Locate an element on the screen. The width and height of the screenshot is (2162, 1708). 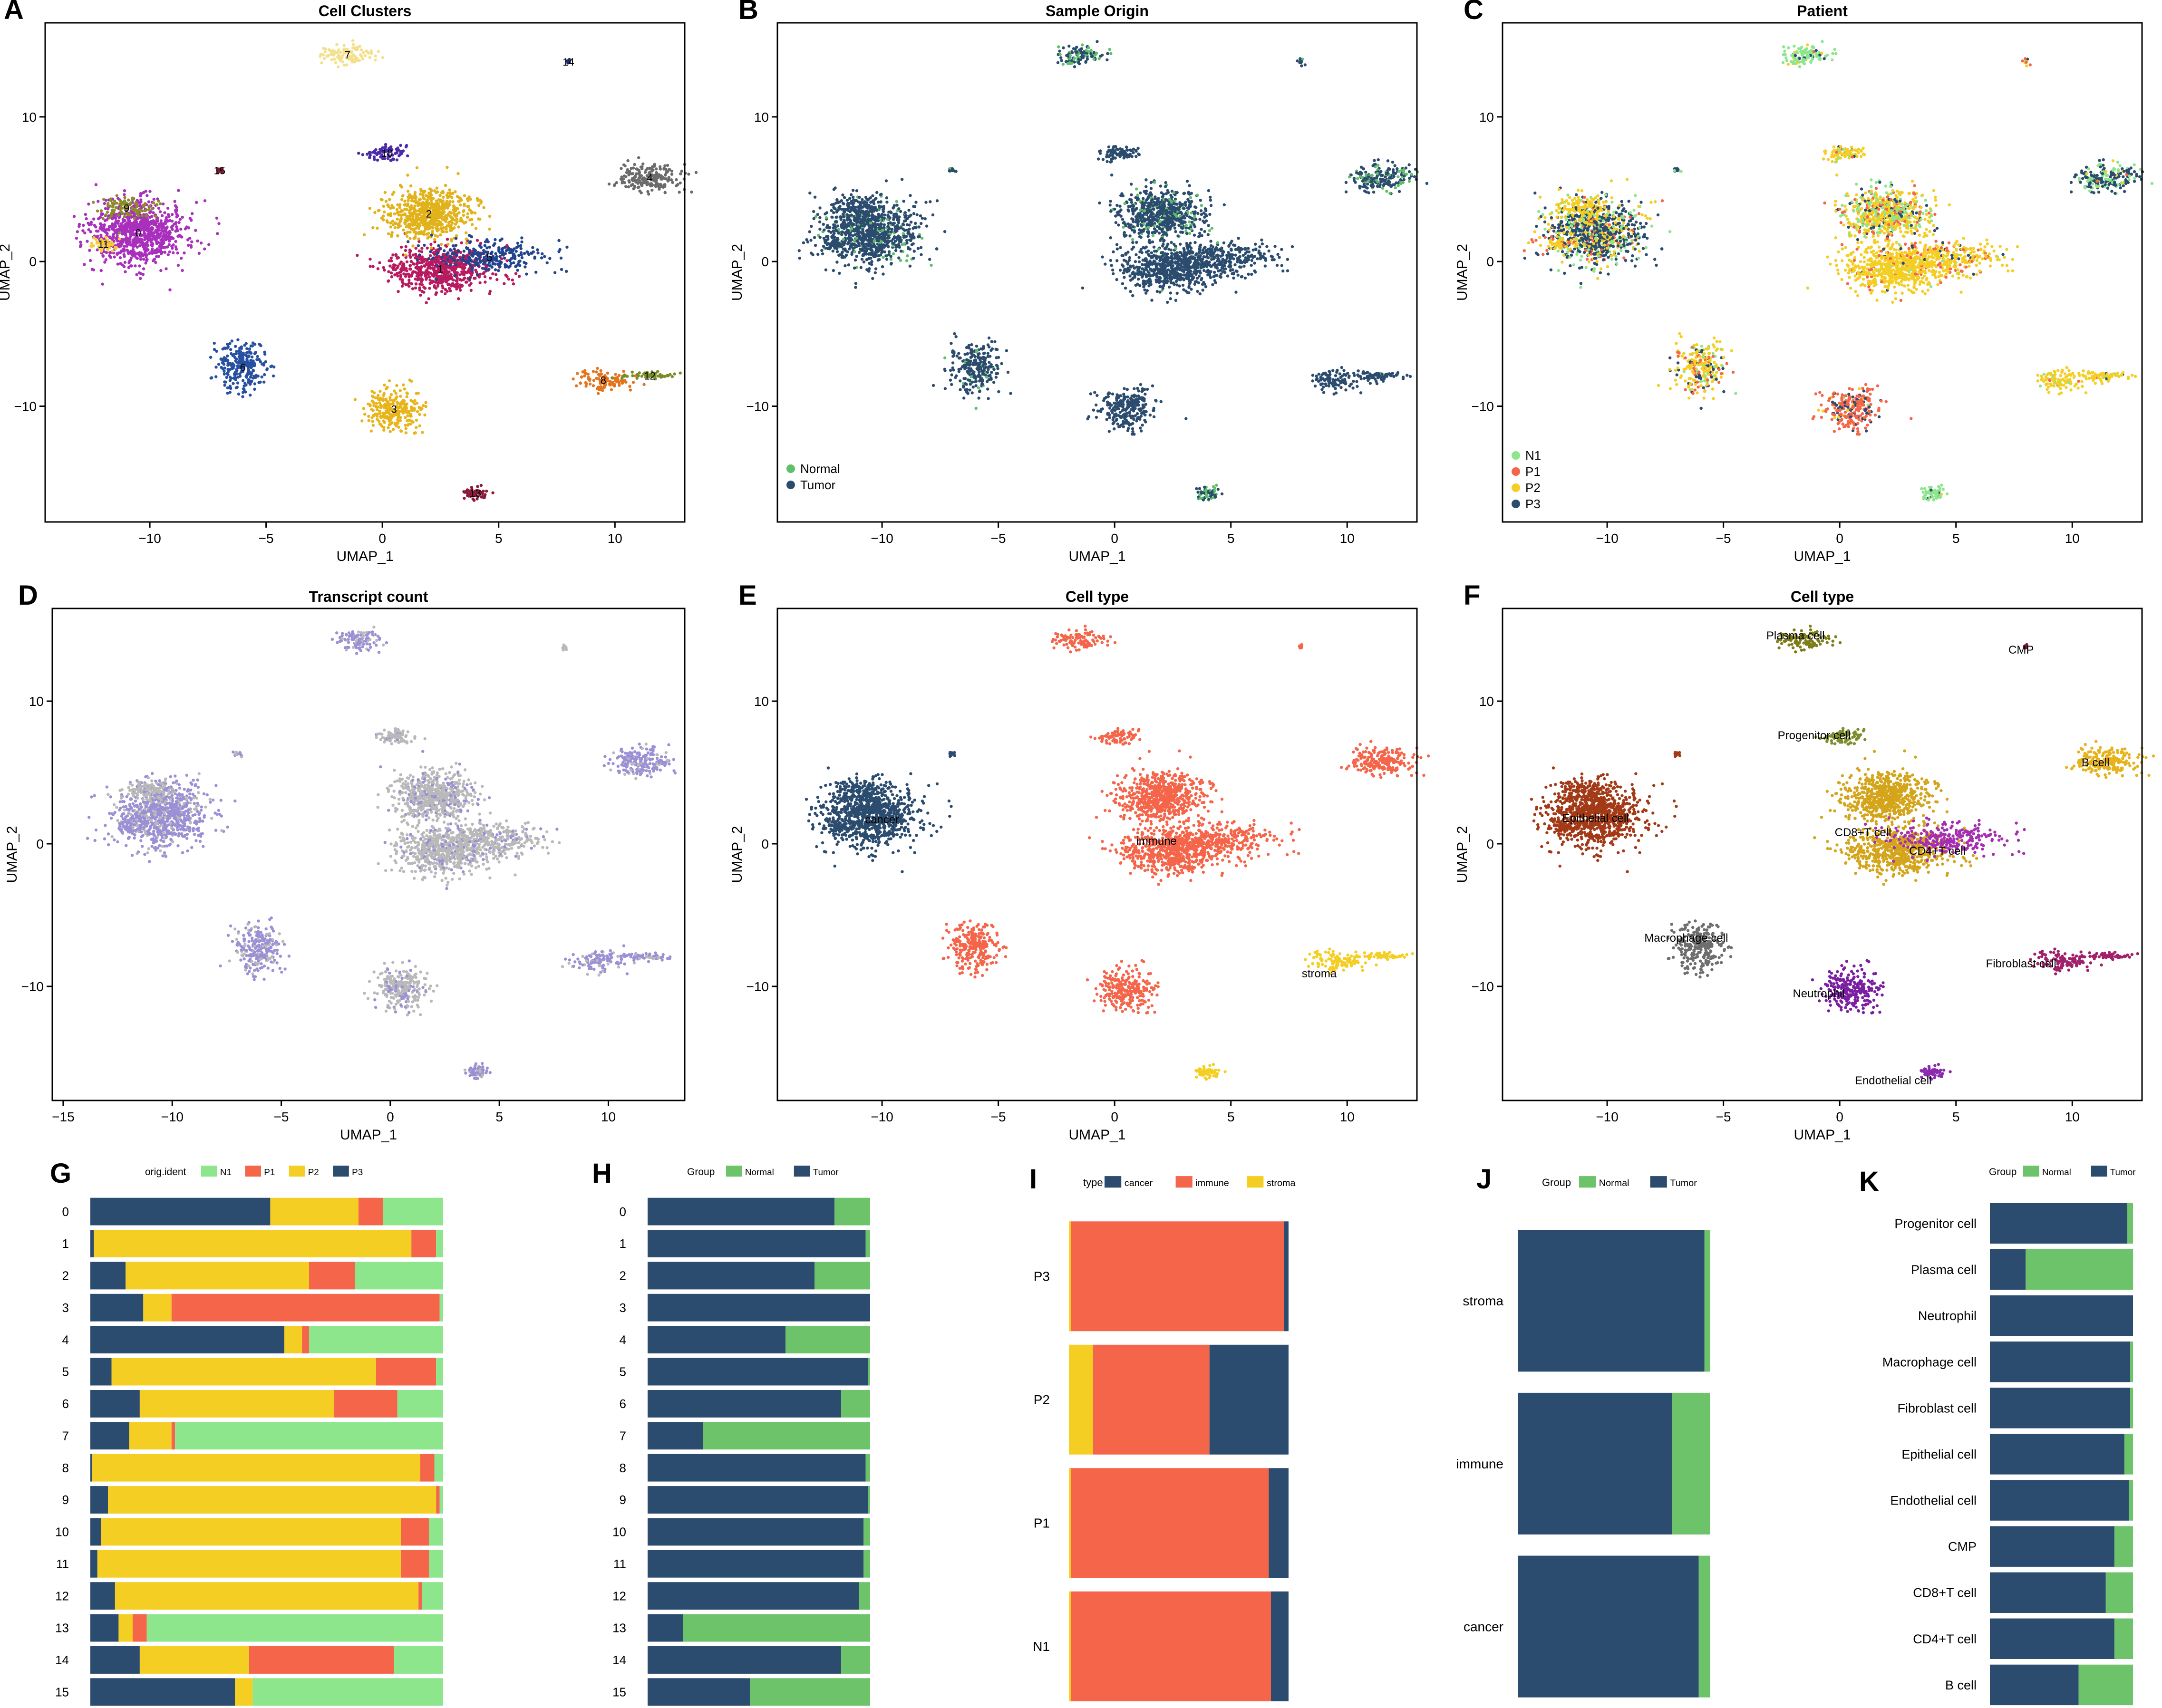
cluster-7-points is located at coordinates (352, 54).